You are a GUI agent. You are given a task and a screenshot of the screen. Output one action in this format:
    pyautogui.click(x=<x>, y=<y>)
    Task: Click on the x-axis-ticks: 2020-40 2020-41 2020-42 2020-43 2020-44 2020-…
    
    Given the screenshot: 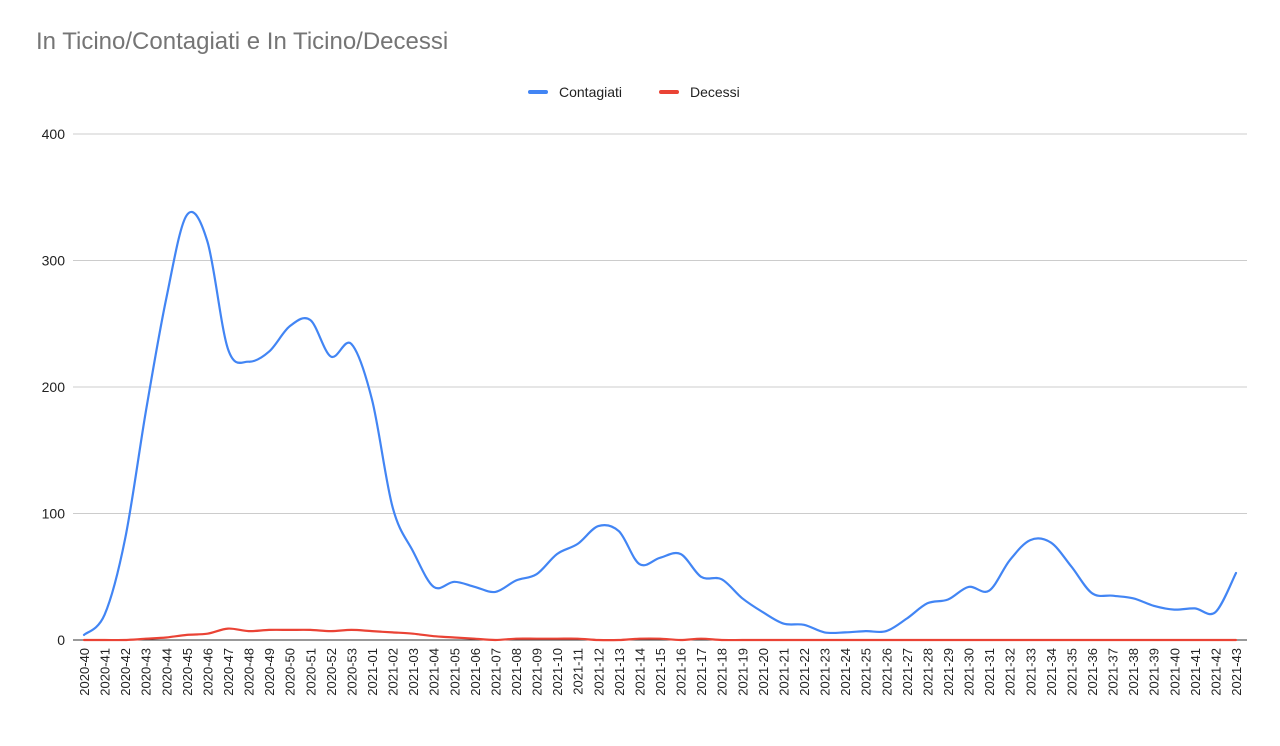 What is the action you would take?
    pyautogui.click(x=660, y=672)
    